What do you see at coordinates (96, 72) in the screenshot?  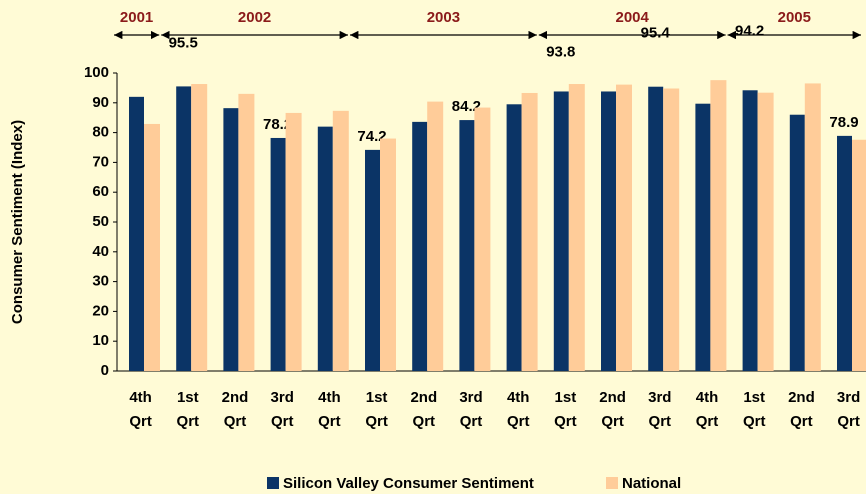 I see `y-tick-label: 100` at bounding box center [96, 72].